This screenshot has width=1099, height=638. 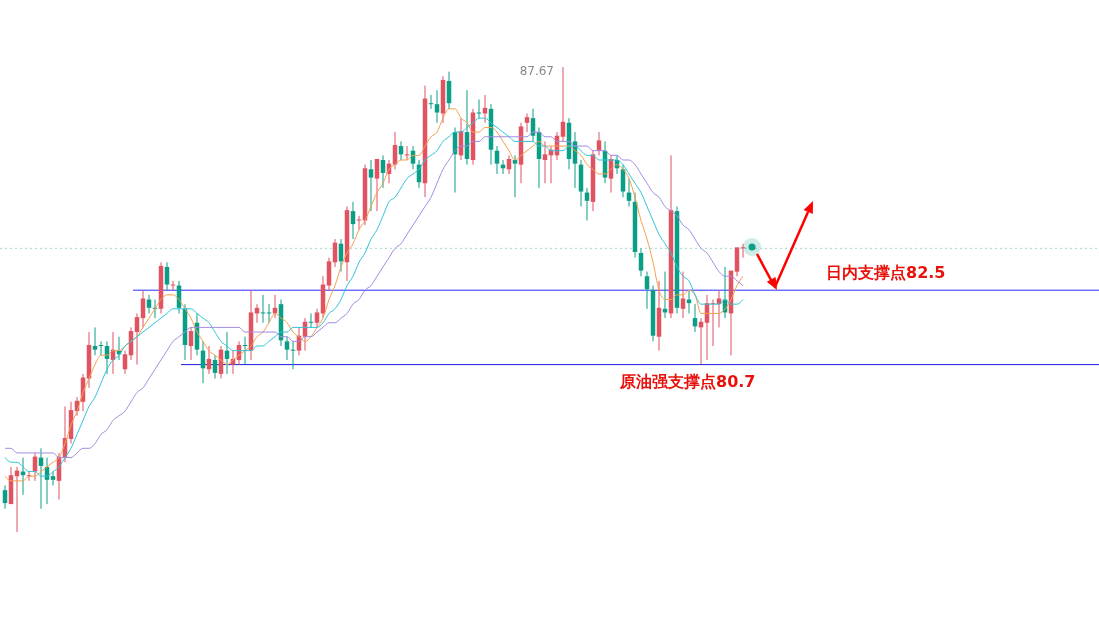 What do you see at coordinates (886, 273) in the screenshot?
I see `ref-line-label: 日内支撑点82.5` at bounding box center [886, 273].